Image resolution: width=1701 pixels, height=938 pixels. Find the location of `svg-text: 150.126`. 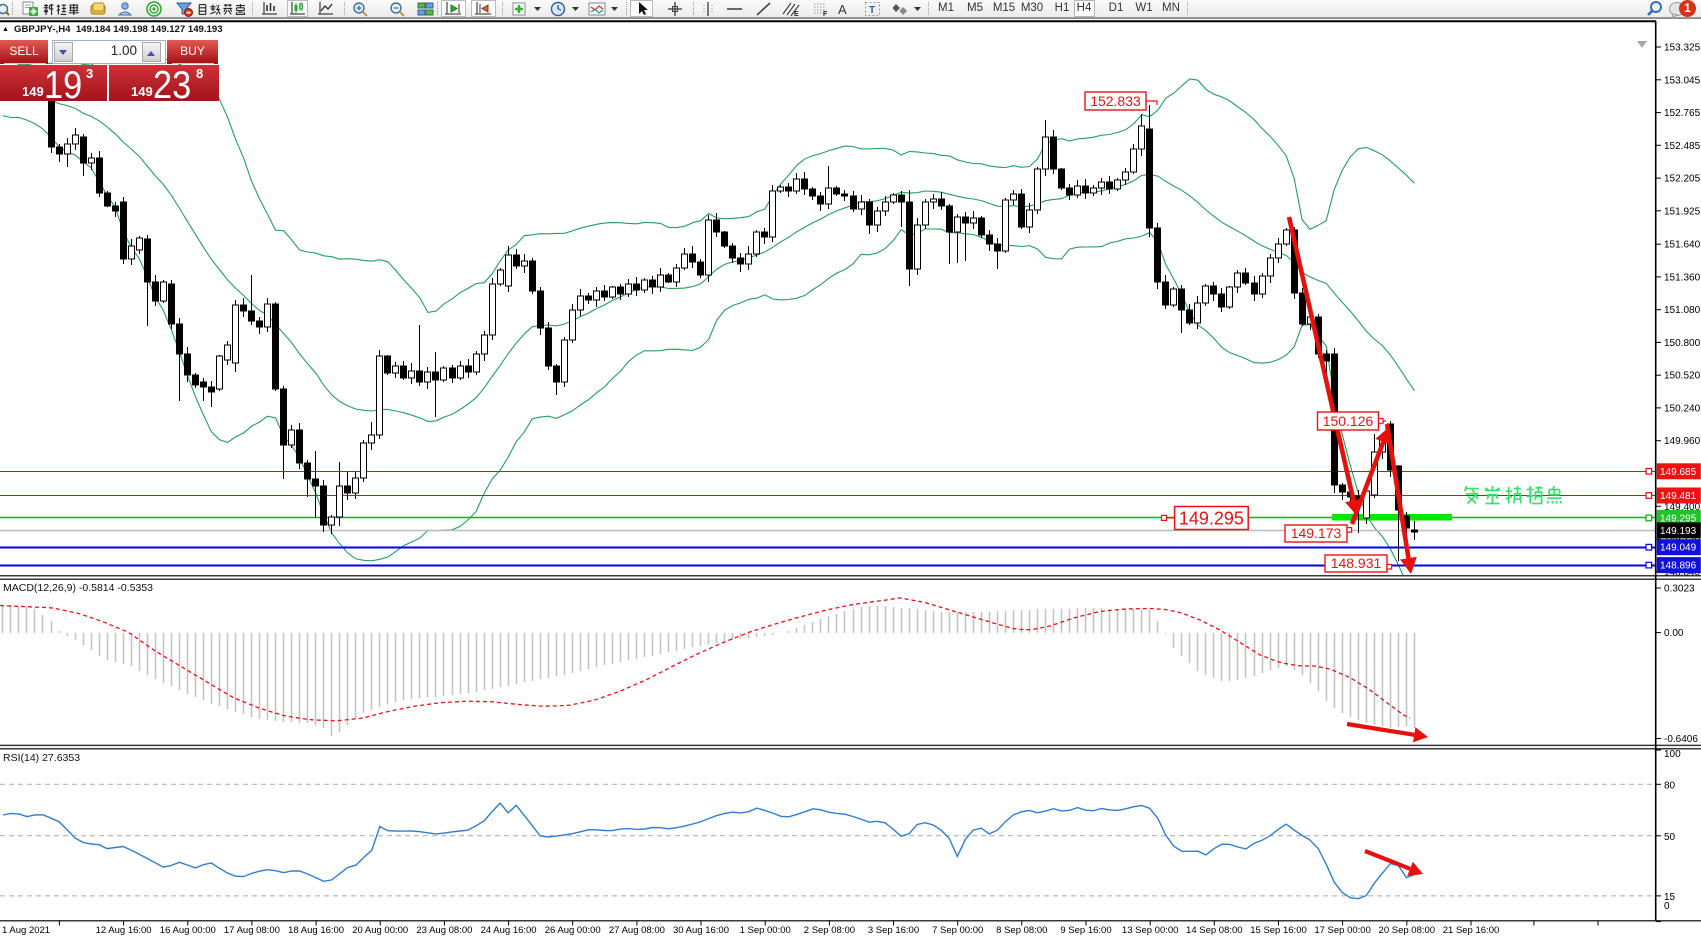

svg-text: 150.126 is located at coordinates (1348, 421).